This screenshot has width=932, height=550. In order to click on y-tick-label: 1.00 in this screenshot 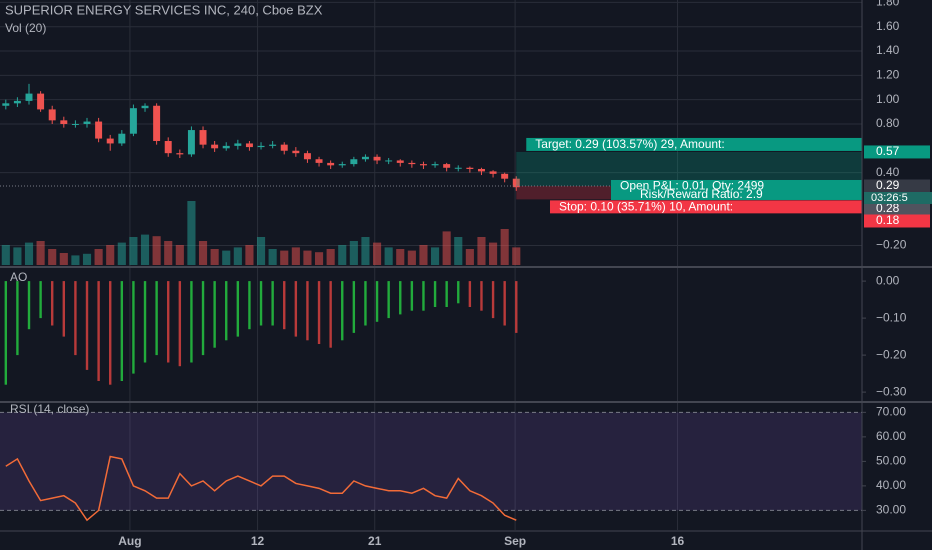, I will do `click(888, 99)`.